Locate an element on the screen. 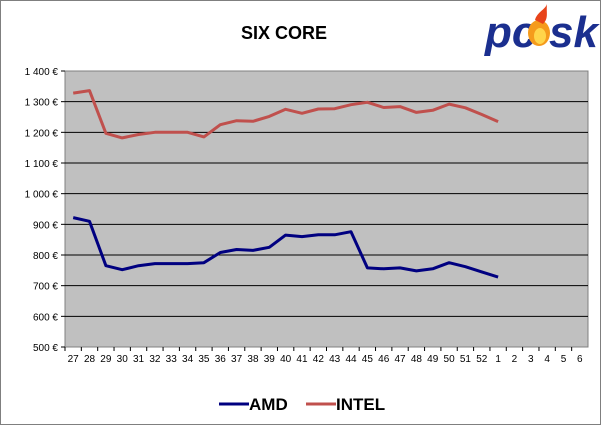 This screenshot has height=425, width=601. pcsk-logo: pc sk is located at coordinates (542, 30).